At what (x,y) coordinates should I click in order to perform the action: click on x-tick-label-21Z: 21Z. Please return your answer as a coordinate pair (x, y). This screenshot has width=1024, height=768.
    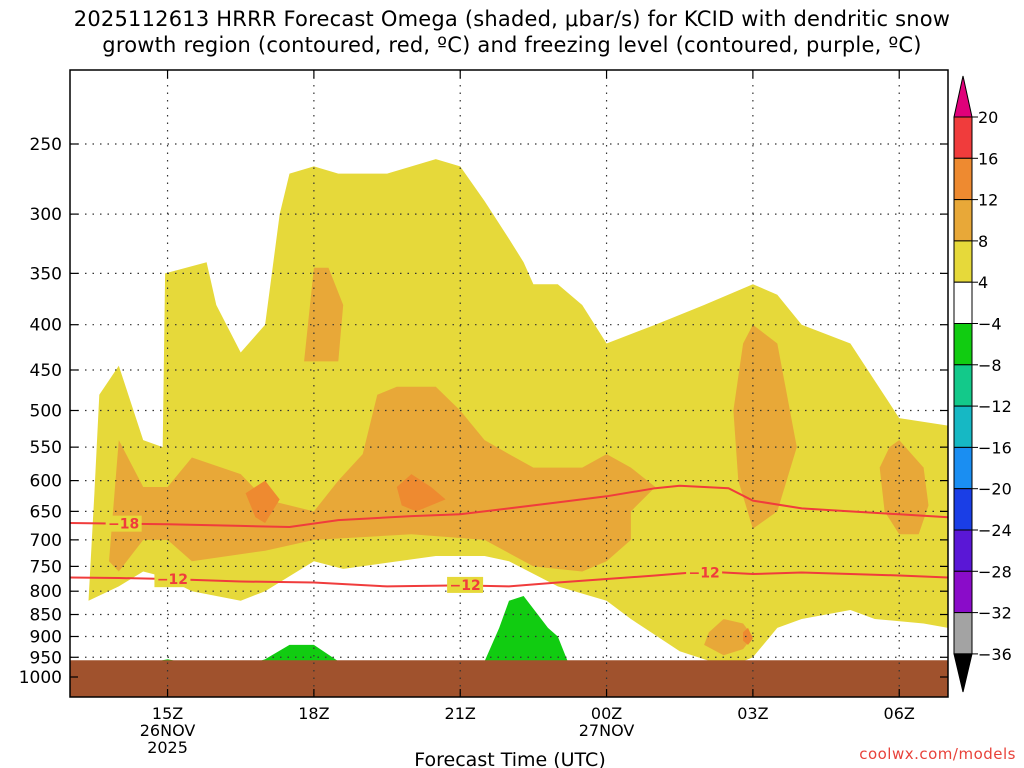
    Looking at the image, I should click on (460, 713).